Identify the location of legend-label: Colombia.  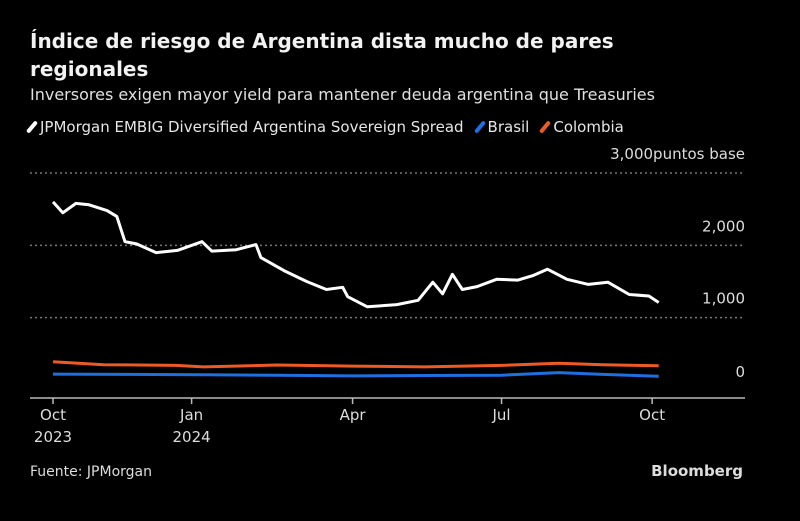
(588, 127).